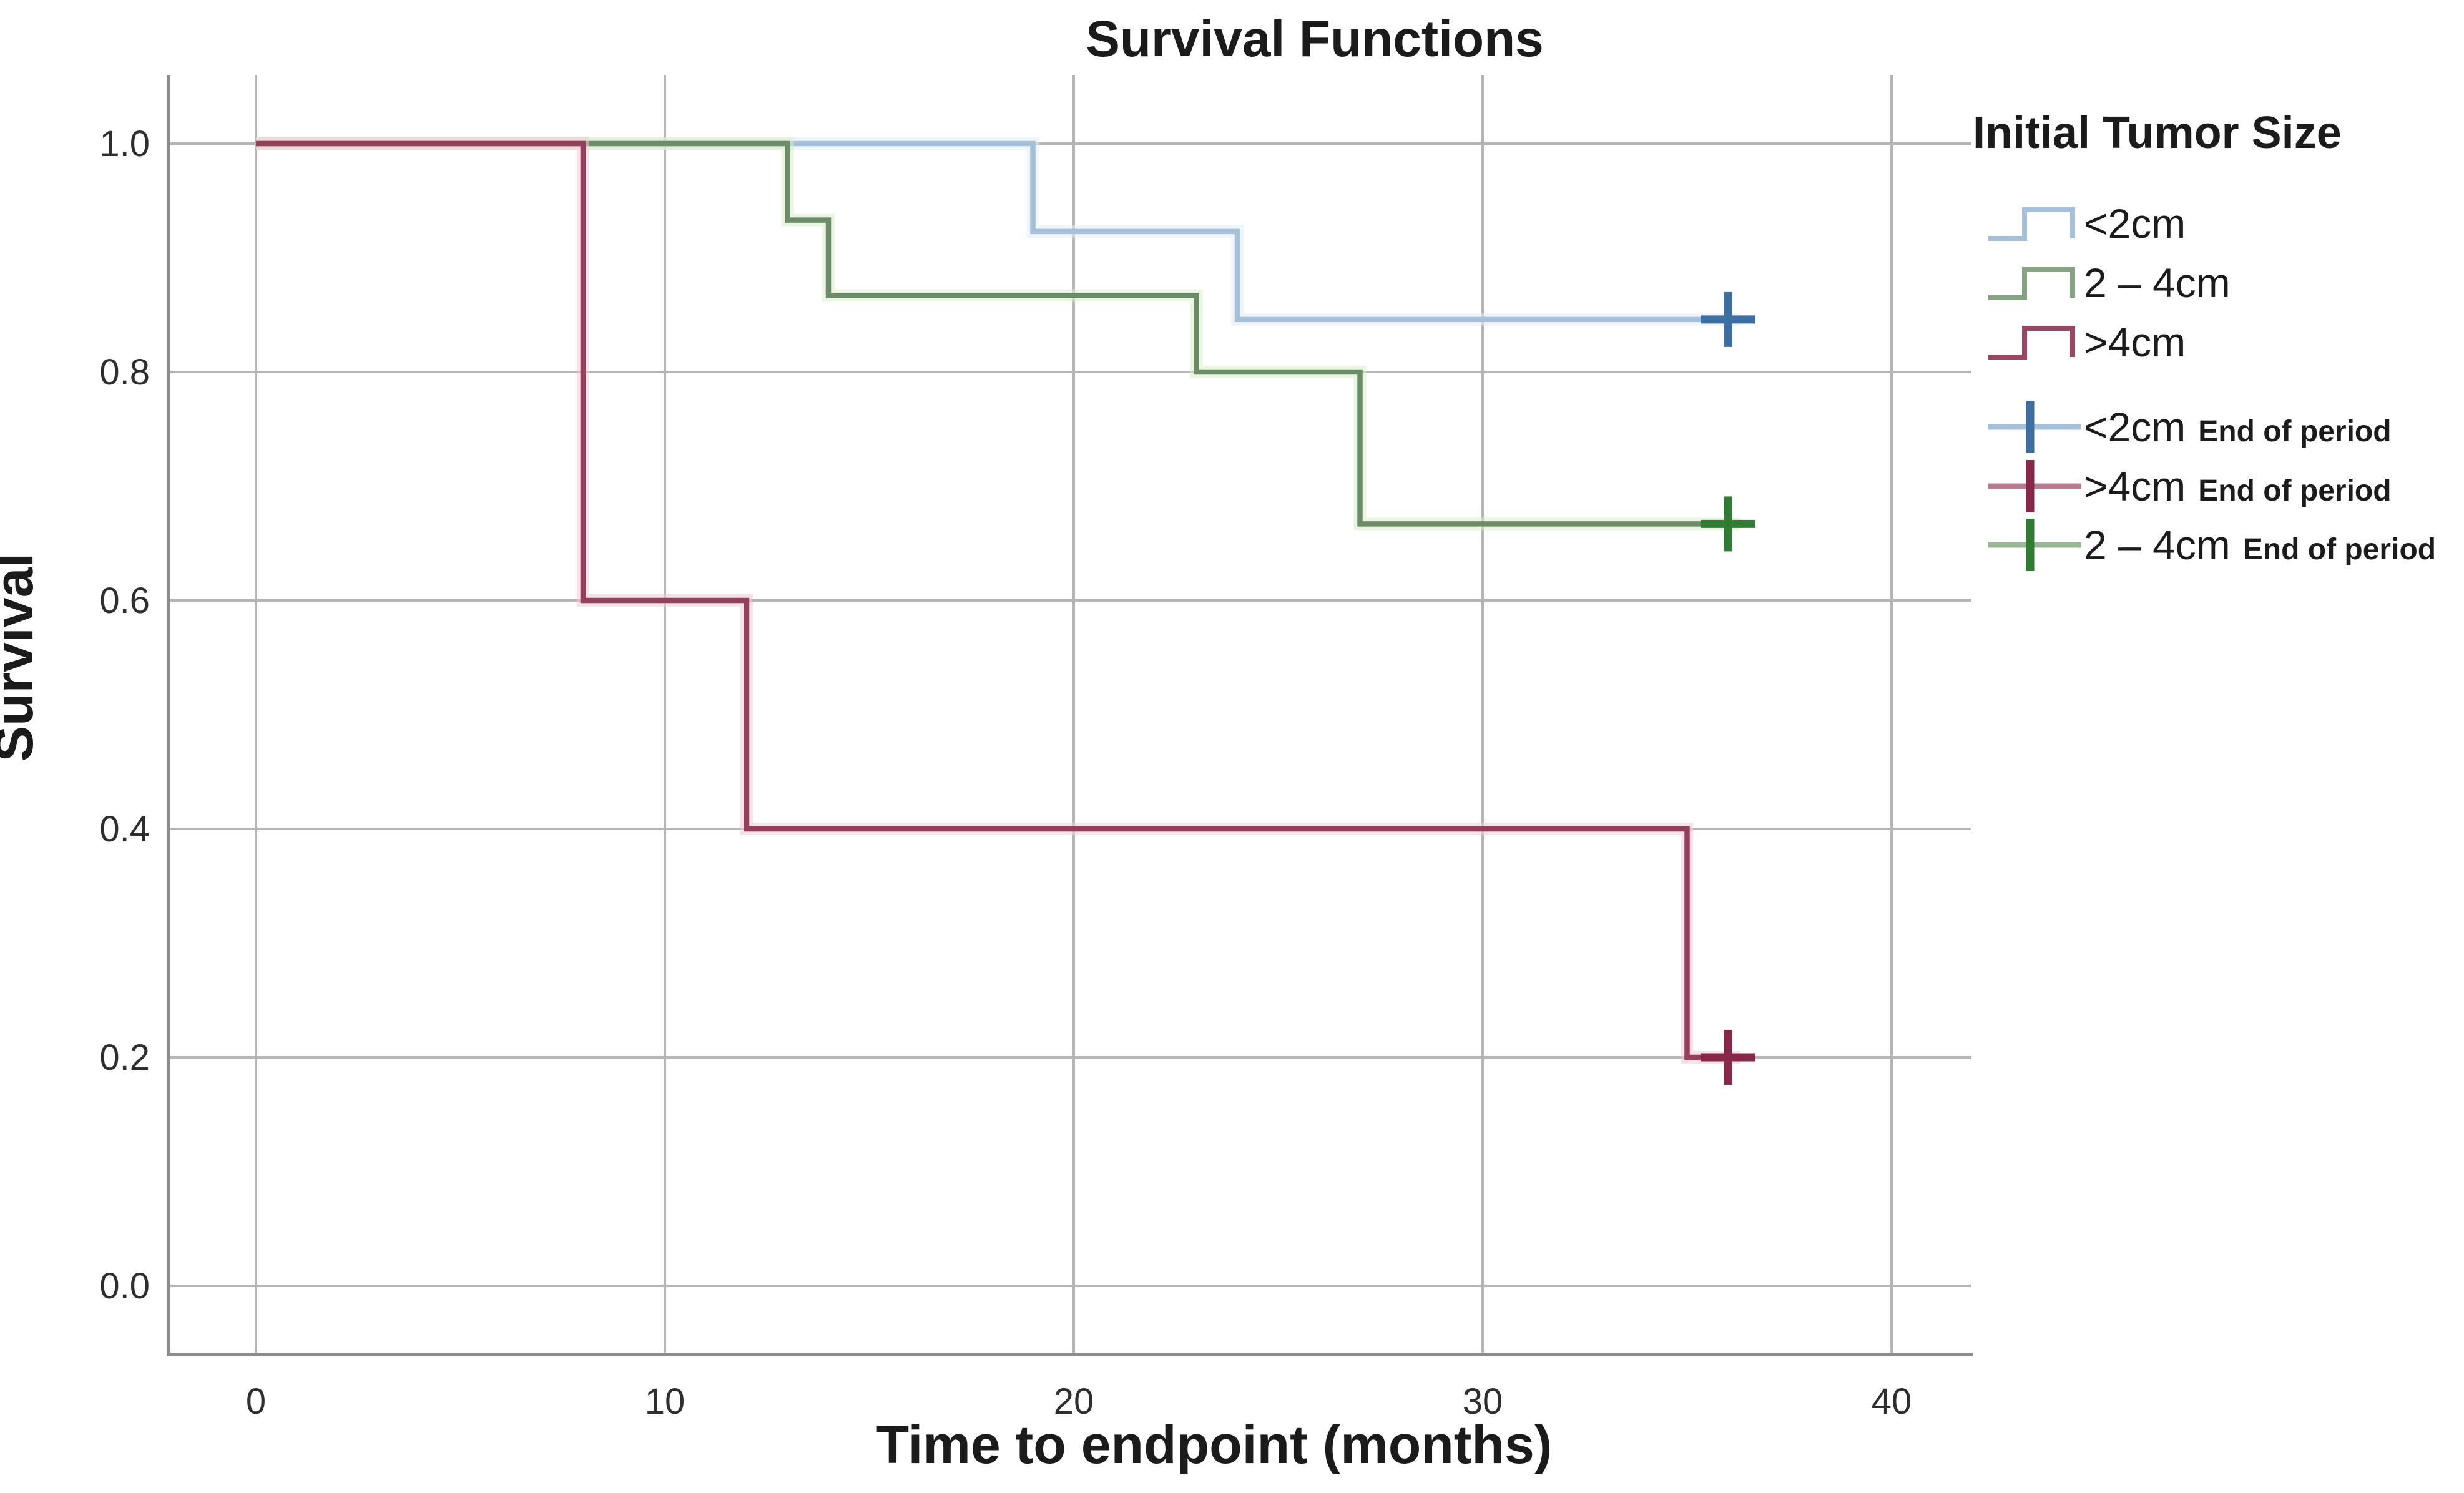 The height and width of the screenshot is (1493, 2464). What do you see at coordinates (124, 144) in the screenshot?
I see `y-tick-label-1.0: 1.0` at bounding box center [124, 144].